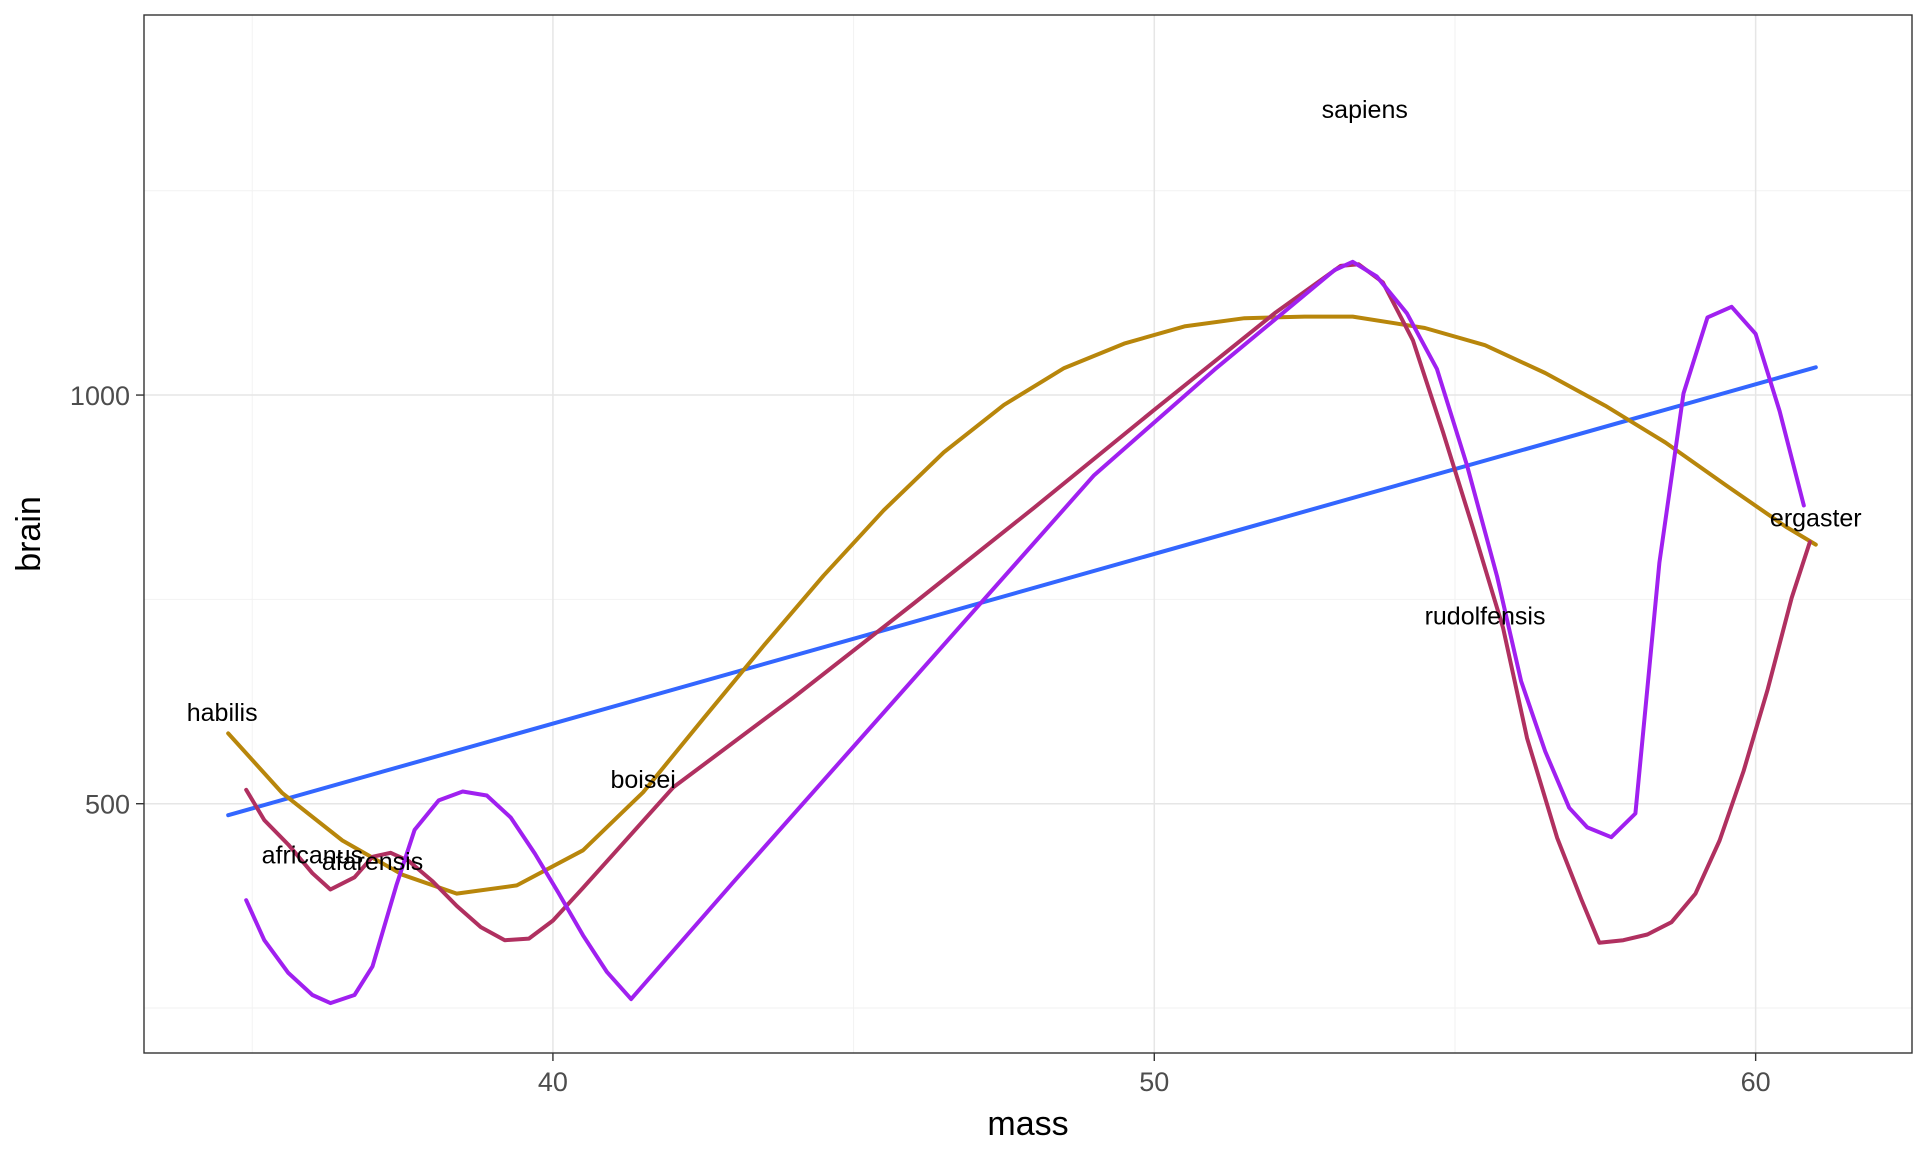 Image resolution: width=1920 pixels, height=1157 pixels. What do you see at coordinates (222, 713) in the screenshot?
I see `point-label-habilis: habilis` at bounding box center [222, 713].